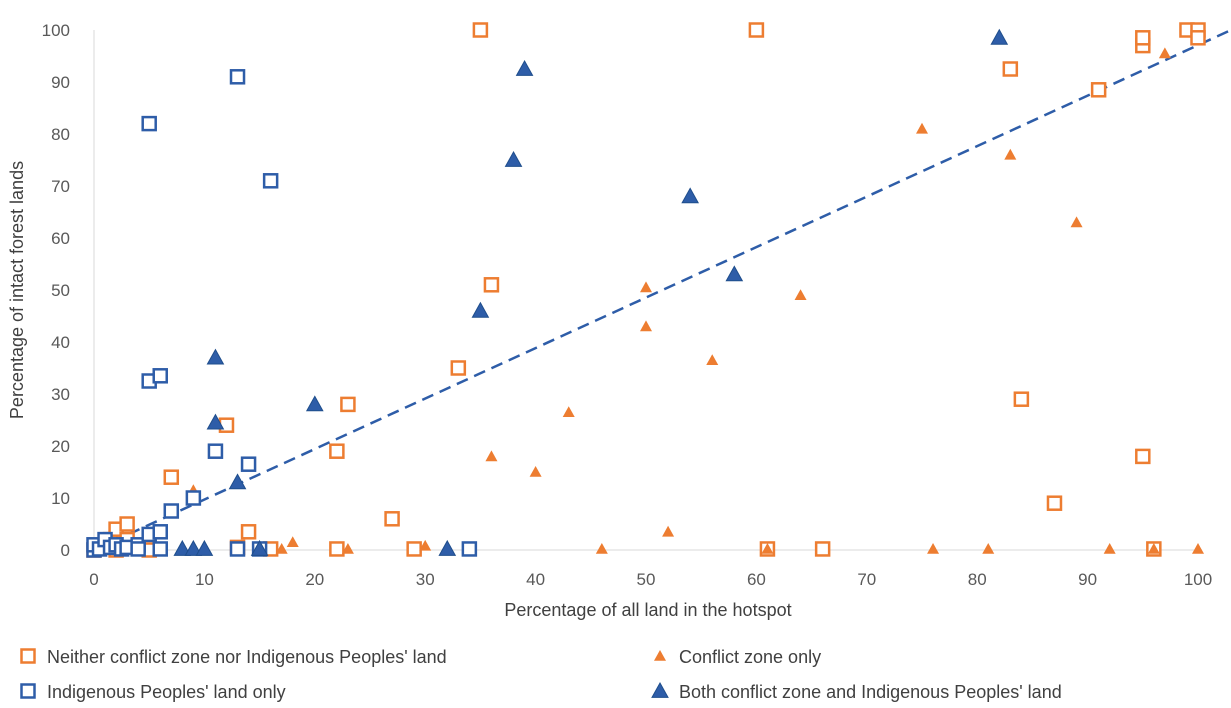  Describe the element at coordinates (60, 446) in the screenshot. I see `y-tick-label: 20` at that location.